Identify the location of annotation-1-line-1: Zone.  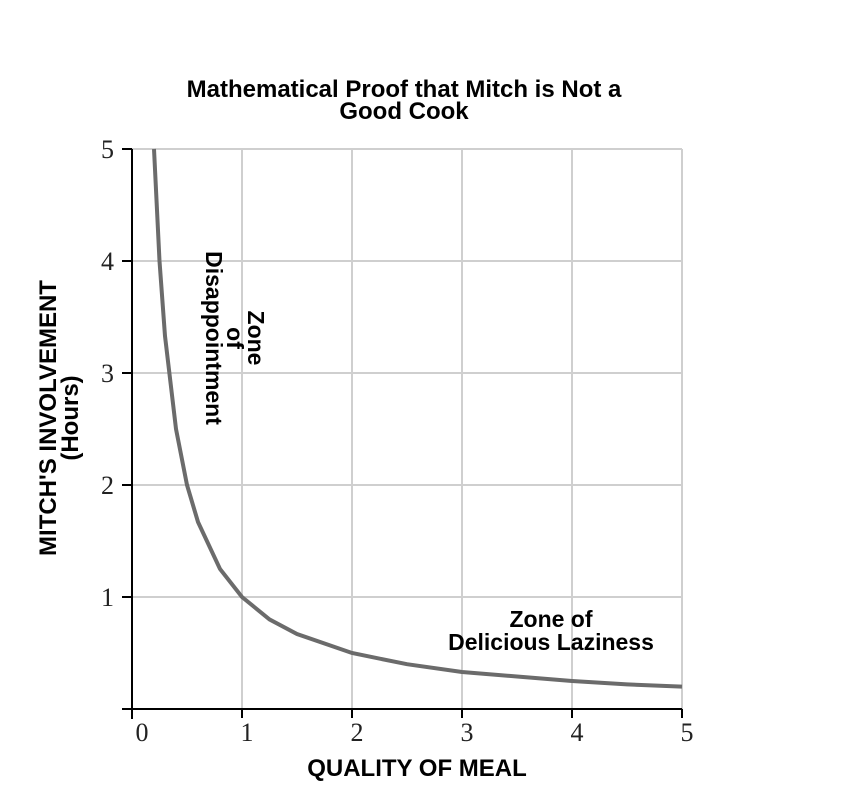
(256, 338).